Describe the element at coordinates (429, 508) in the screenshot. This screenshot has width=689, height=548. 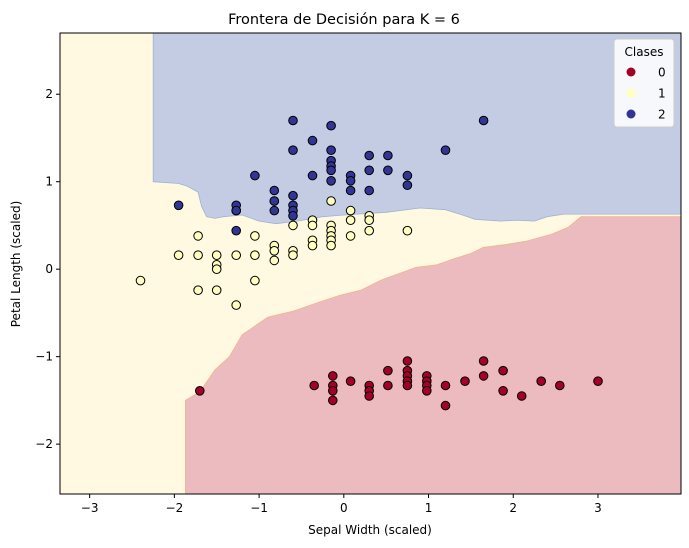
I see `x-tick-label: 1` at that location.